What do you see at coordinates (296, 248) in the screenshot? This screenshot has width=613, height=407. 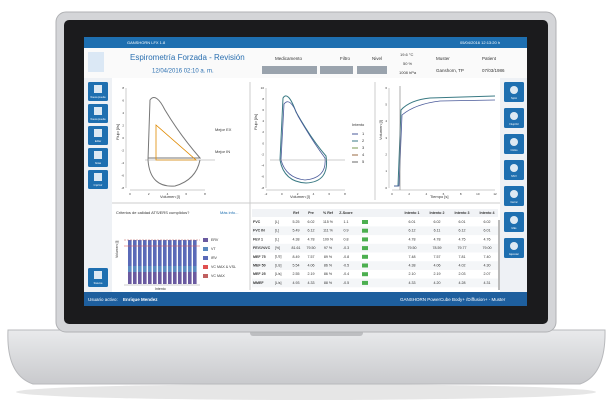 I see `cell: 81.61` at bounding box center [296, 248].